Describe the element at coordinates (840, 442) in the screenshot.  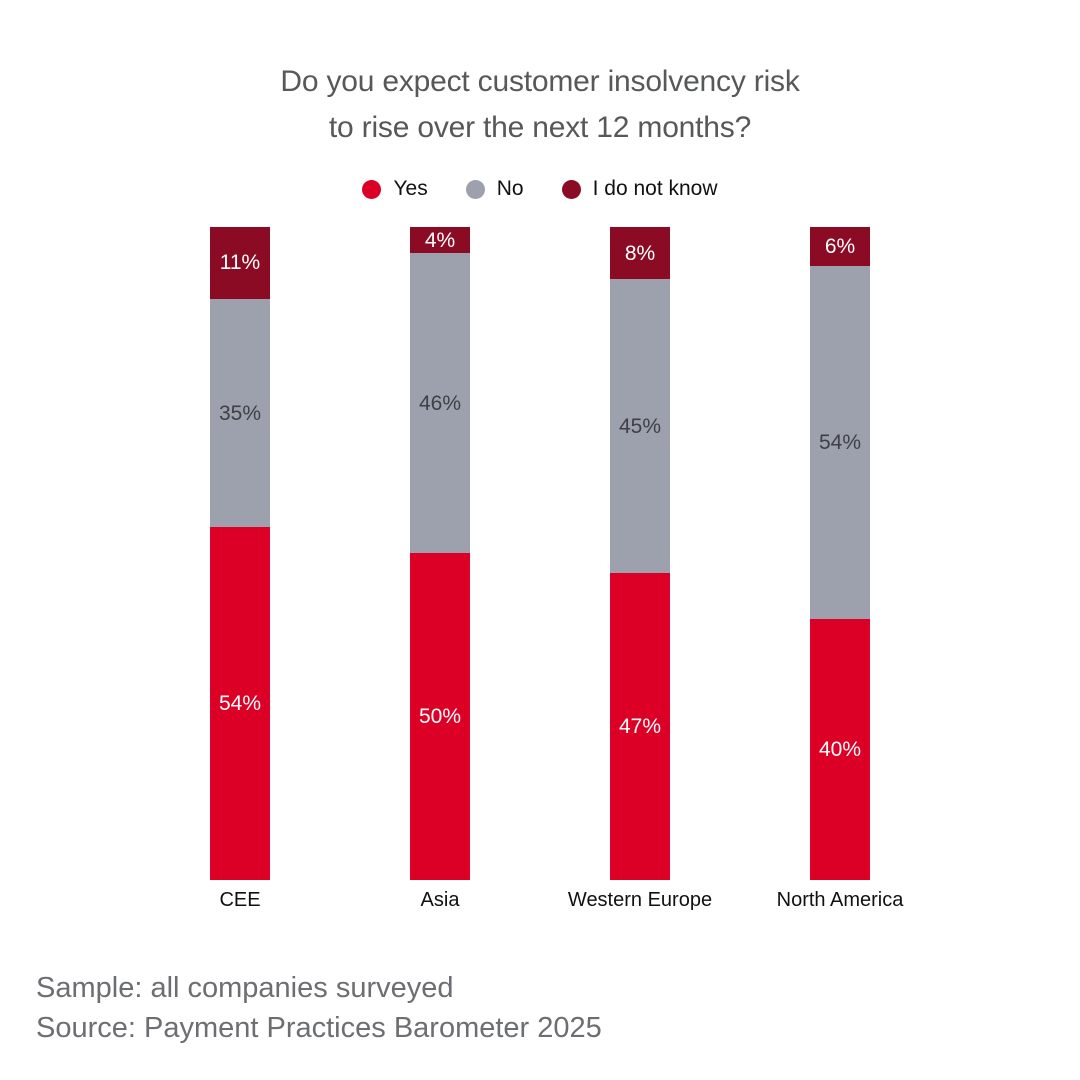
I see `segment-no-north-america: 54%` at that location.